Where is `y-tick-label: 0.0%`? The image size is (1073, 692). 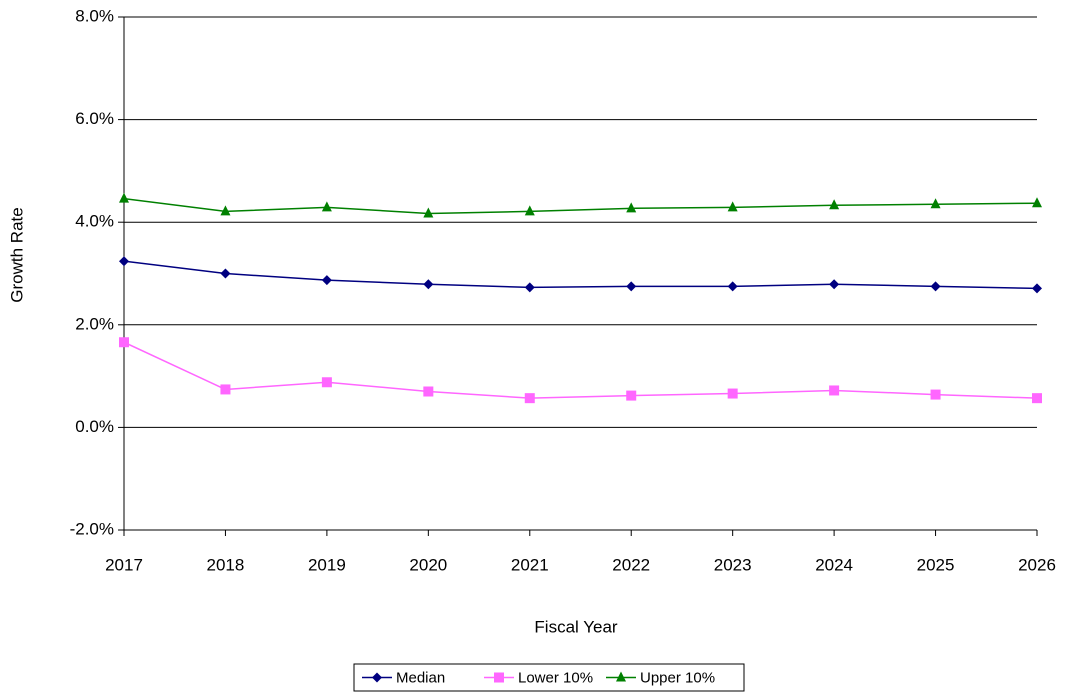
y-tick-label: 0.0% is located at coordinates (94, 426).